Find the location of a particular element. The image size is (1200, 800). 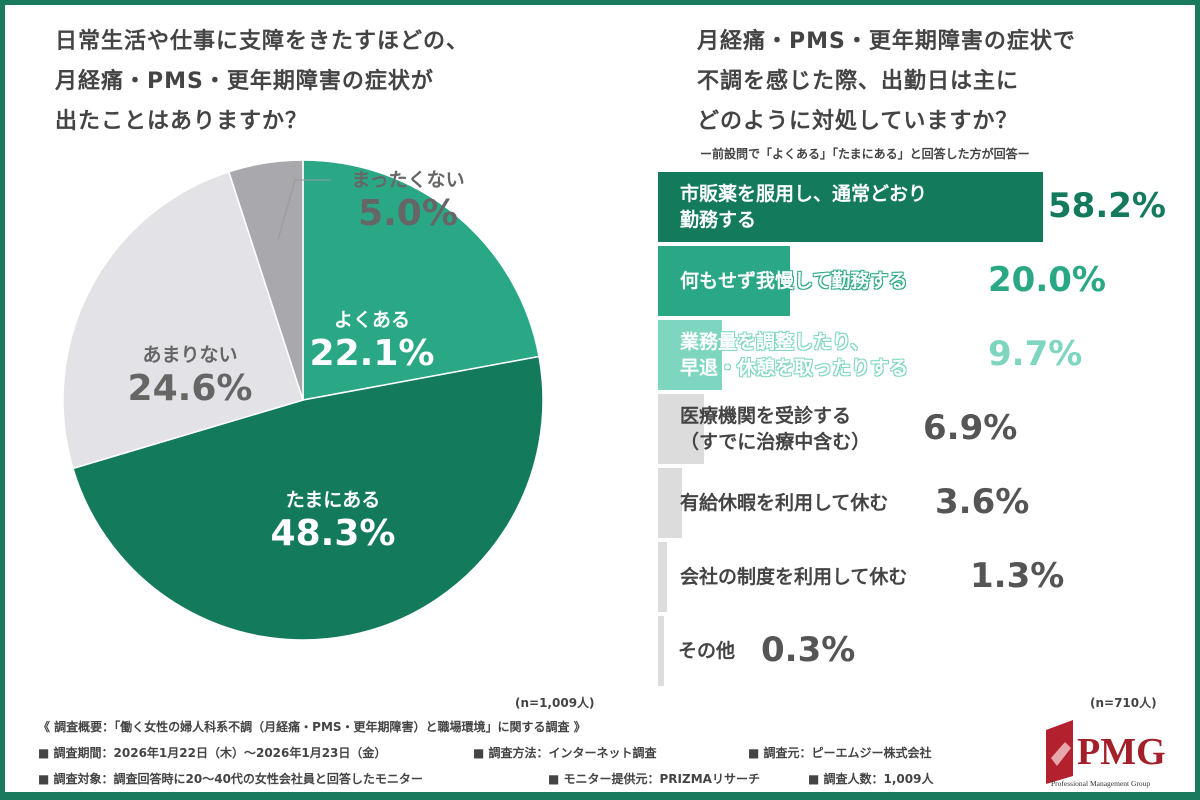

footer-target: ■ 調査対象：調査回答時に20～40代の女性会社員と回答したモニター is located at coordinates (230, 779).